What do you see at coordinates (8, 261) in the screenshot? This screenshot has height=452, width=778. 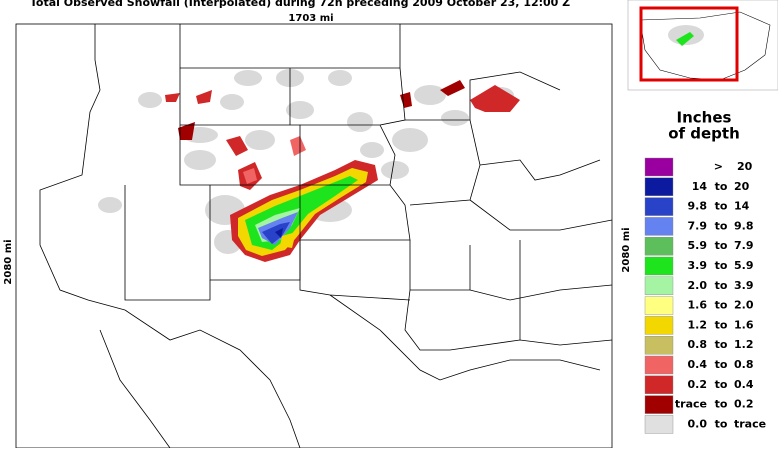 I see `height-label-left: 2080 mi` at bounding box center [8, 261].